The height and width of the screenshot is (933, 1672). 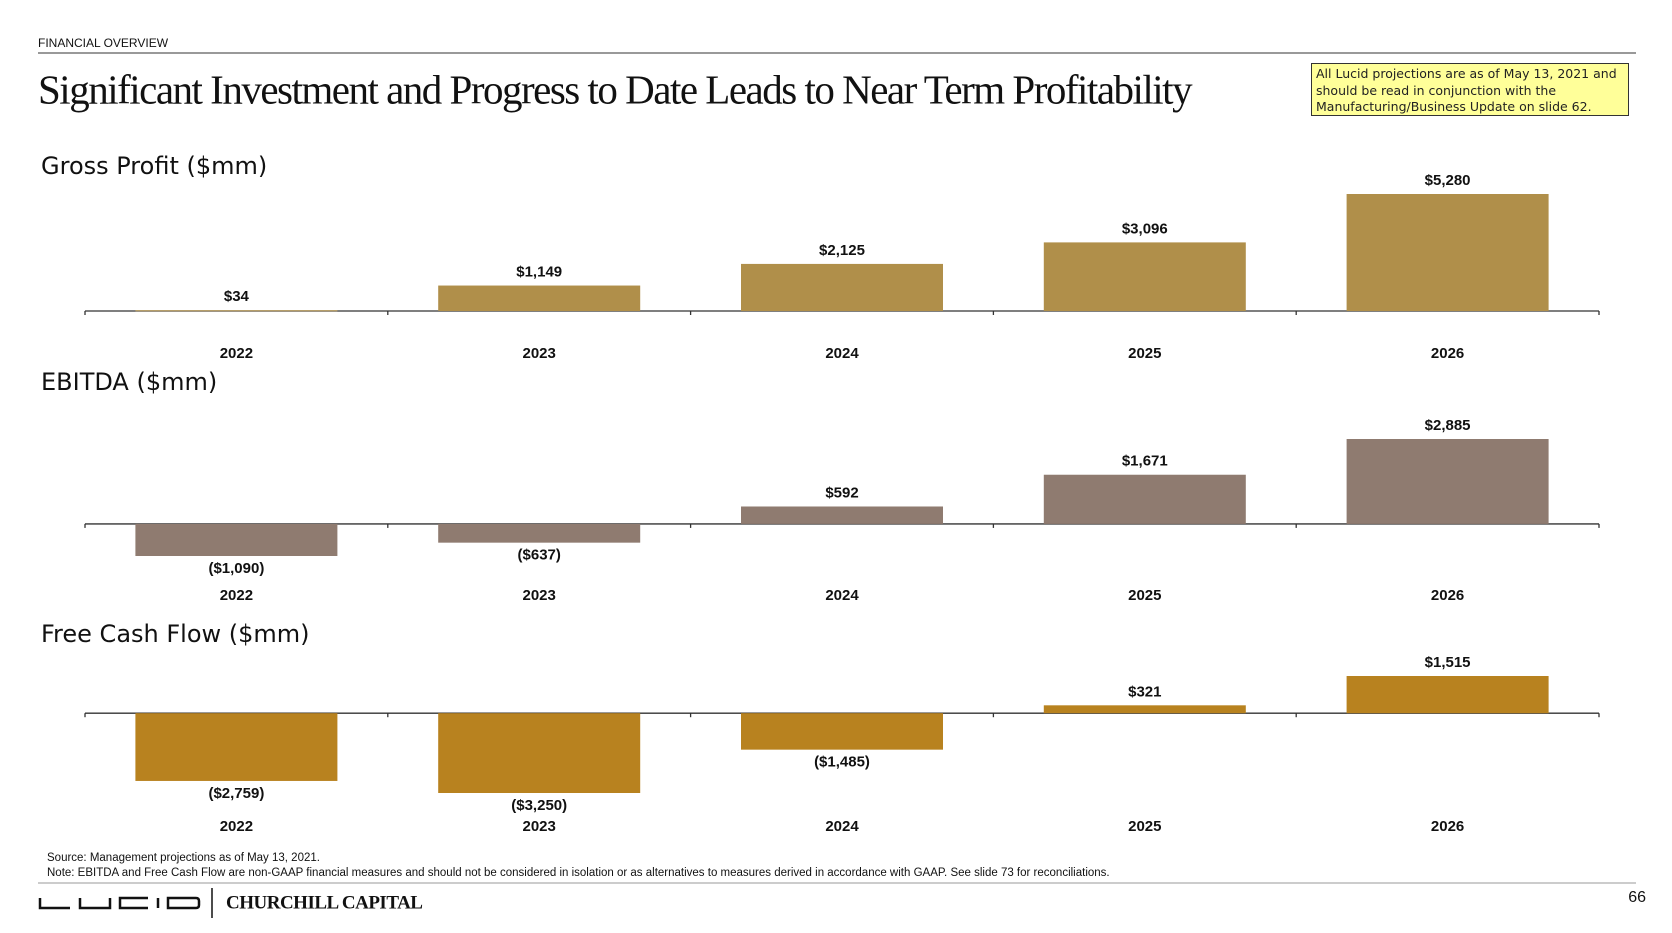 What do you see at coordinates (236, 793) in the screenshot?
I see `value-label: ($2,759)` at bounding box center [236, 793].